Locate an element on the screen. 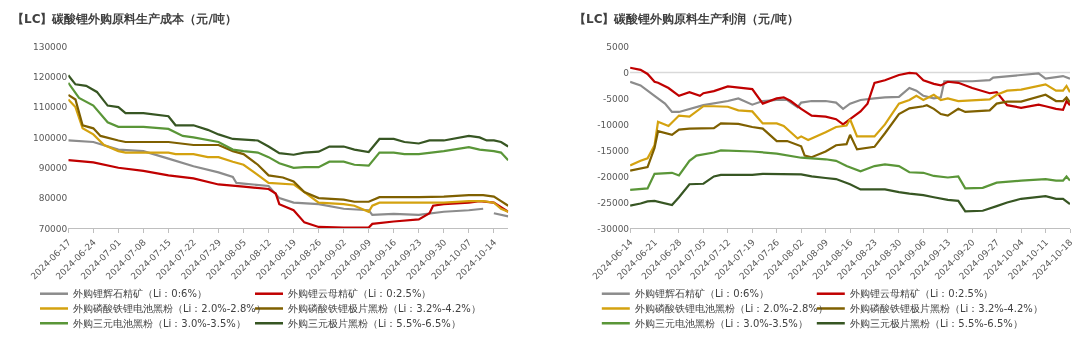 This screenshot has height=350, width=1080. y-tick-label: -5000 is located at coordinates (616, 98).